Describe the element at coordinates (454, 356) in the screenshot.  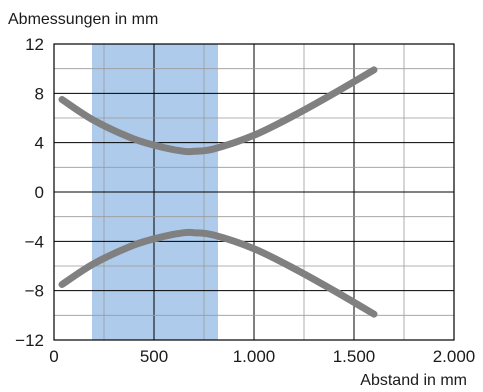
I see `x-tick-label: 2.000` at that location.